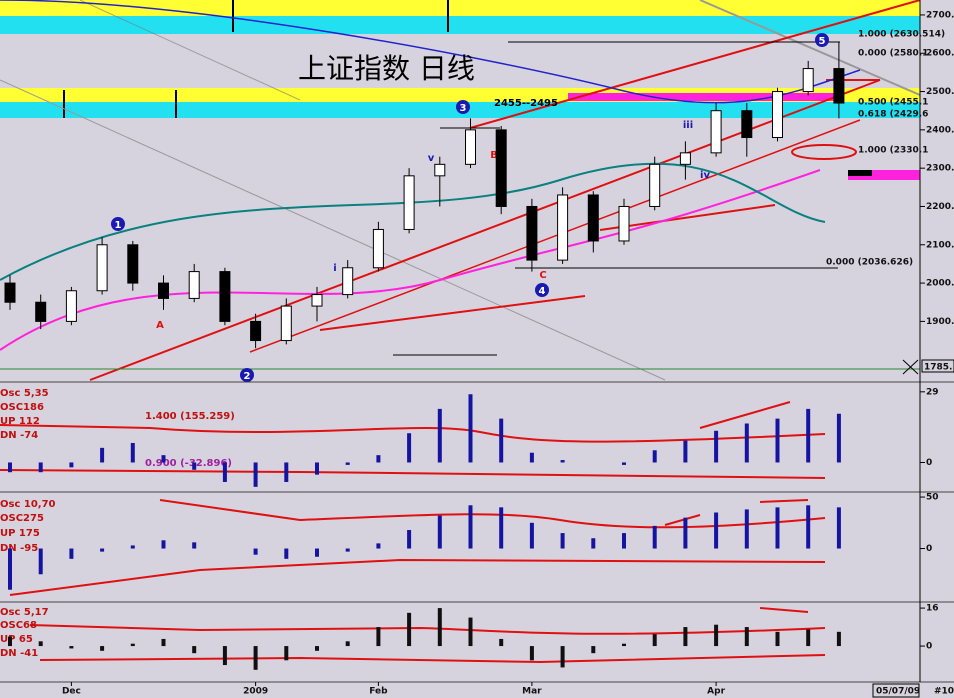  What do you see at coordinates (940, 322) in the screenshot?
I see `y-tick-label: 1900.` at bounding box center [940, 322].